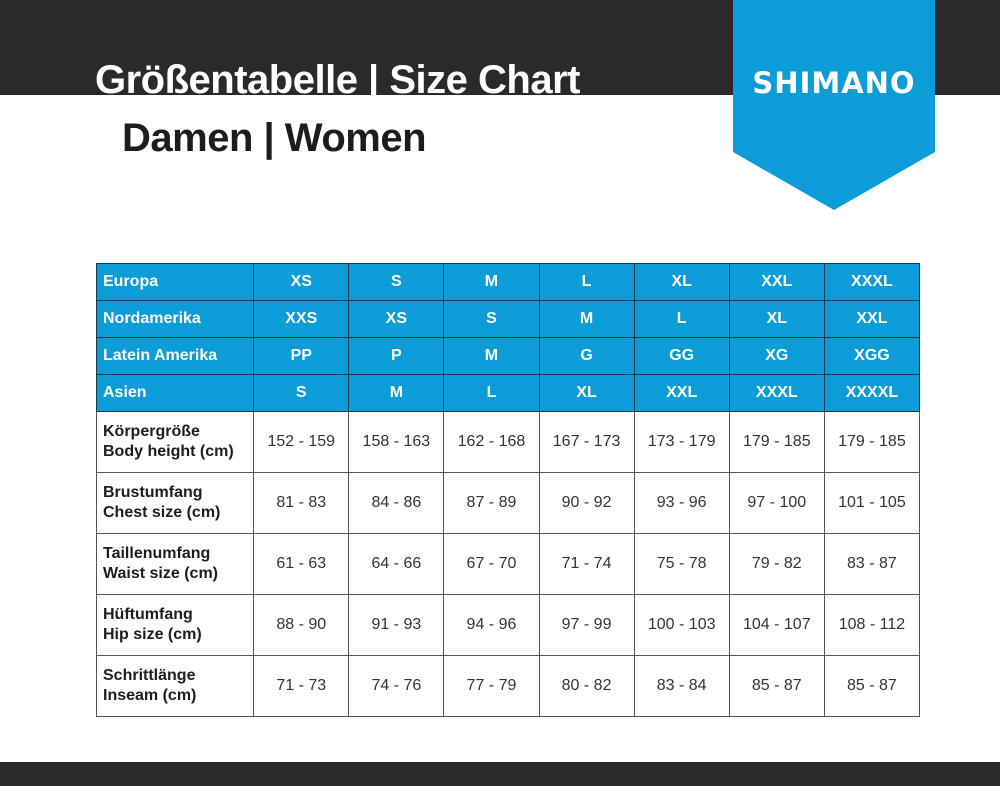 This screenshot has width=1000, height=786. I want to click on measurement-cell: 81 - 83, so click(301, 503).